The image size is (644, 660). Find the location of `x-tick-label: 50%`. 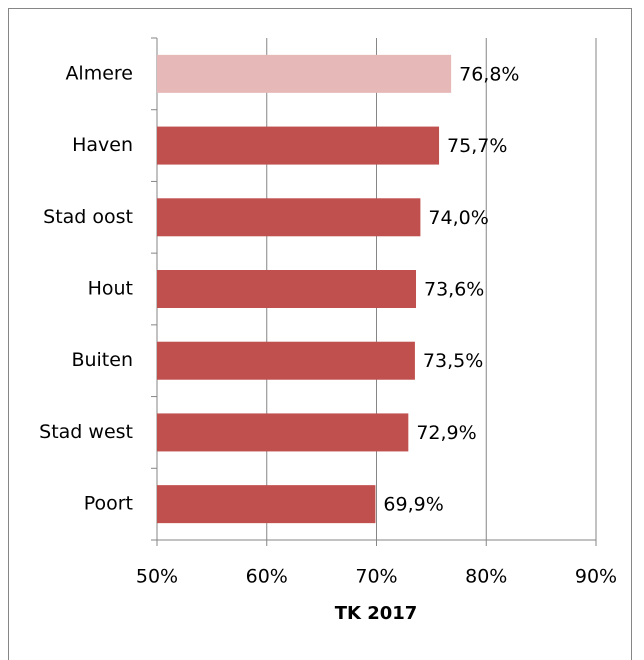

x-tick-label: 50% is located at coordinates (157, 577).